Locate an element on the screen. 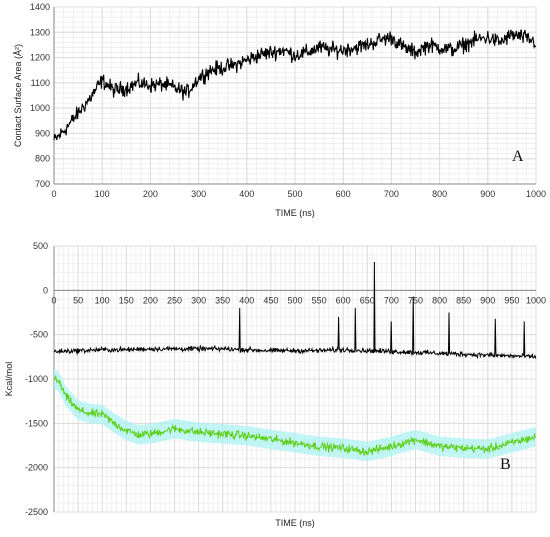  panel-a-y-tick-label: 1000 is located at coordinates (40, 108).